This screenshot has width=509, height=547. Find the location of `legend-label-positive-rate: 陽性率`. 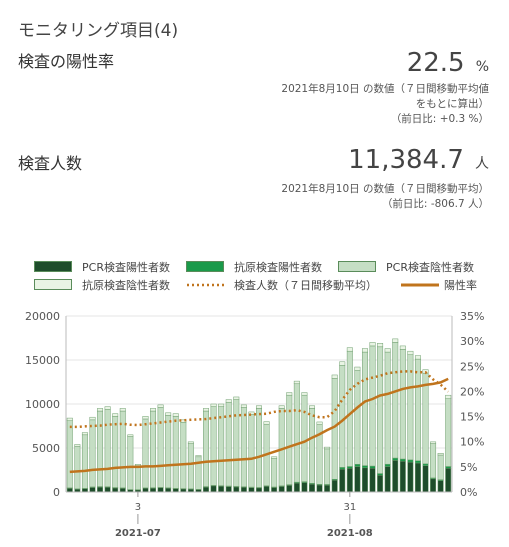

legend-label-positive-rate: 陽性率 is located at coordinates (460, 285).